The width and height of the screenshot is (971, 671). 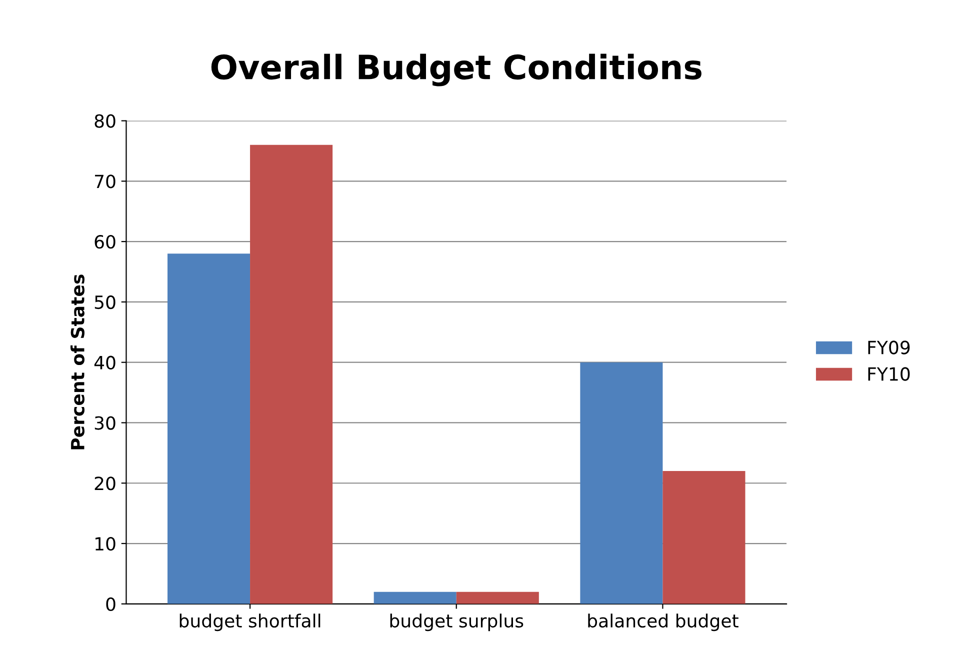 I want to click on y-tick-label: 50, so click(x=105, y=302).